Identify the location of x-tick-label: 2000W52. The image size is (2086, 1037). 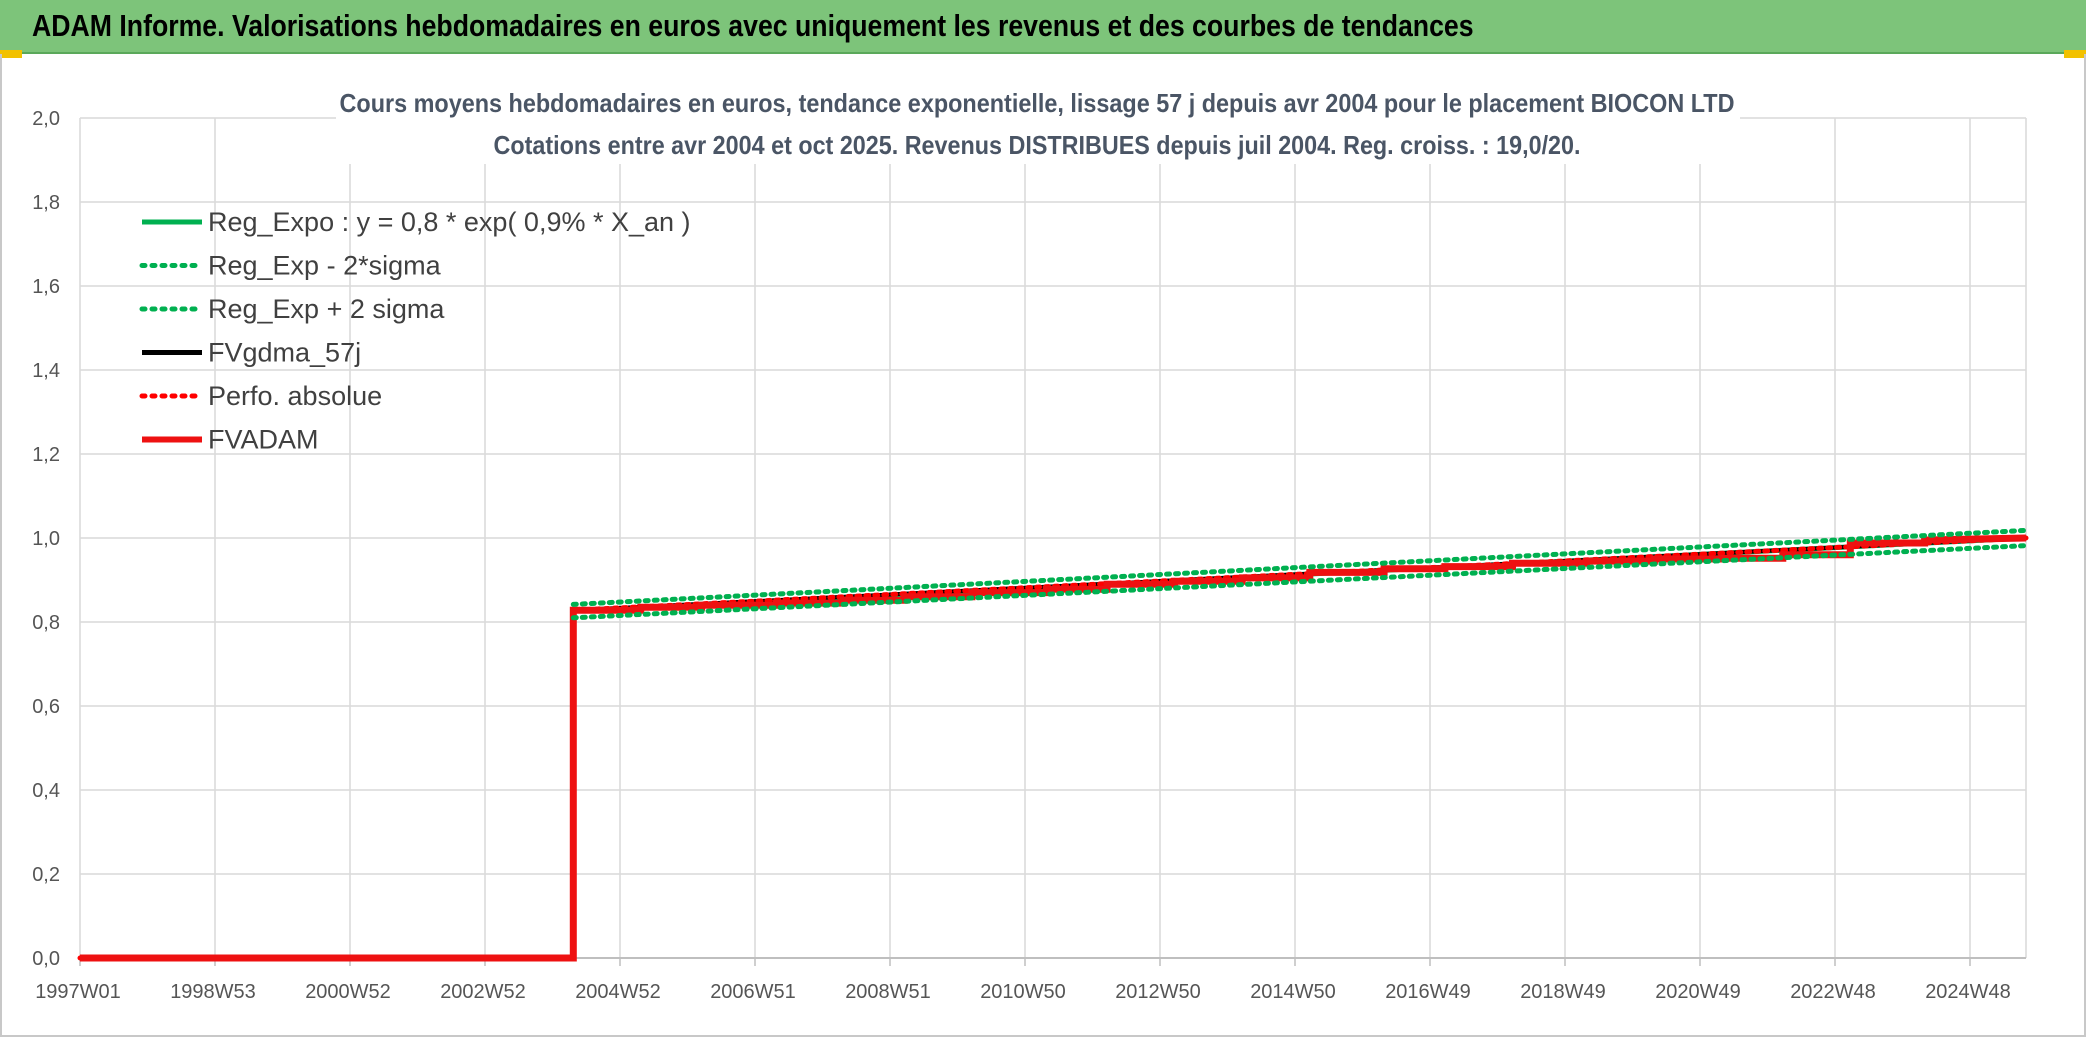
(348, 992).